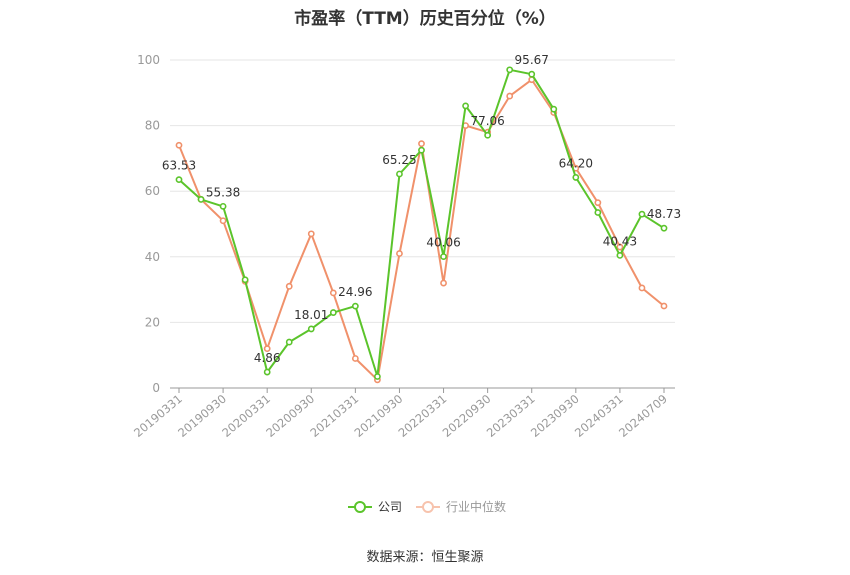 The height and width of the screenshot is (575, 850). What do you see at coordinates (223, 192) in the screenshot?
I see `data-label-company-2: 55.38` at bounding box center [223, 192].